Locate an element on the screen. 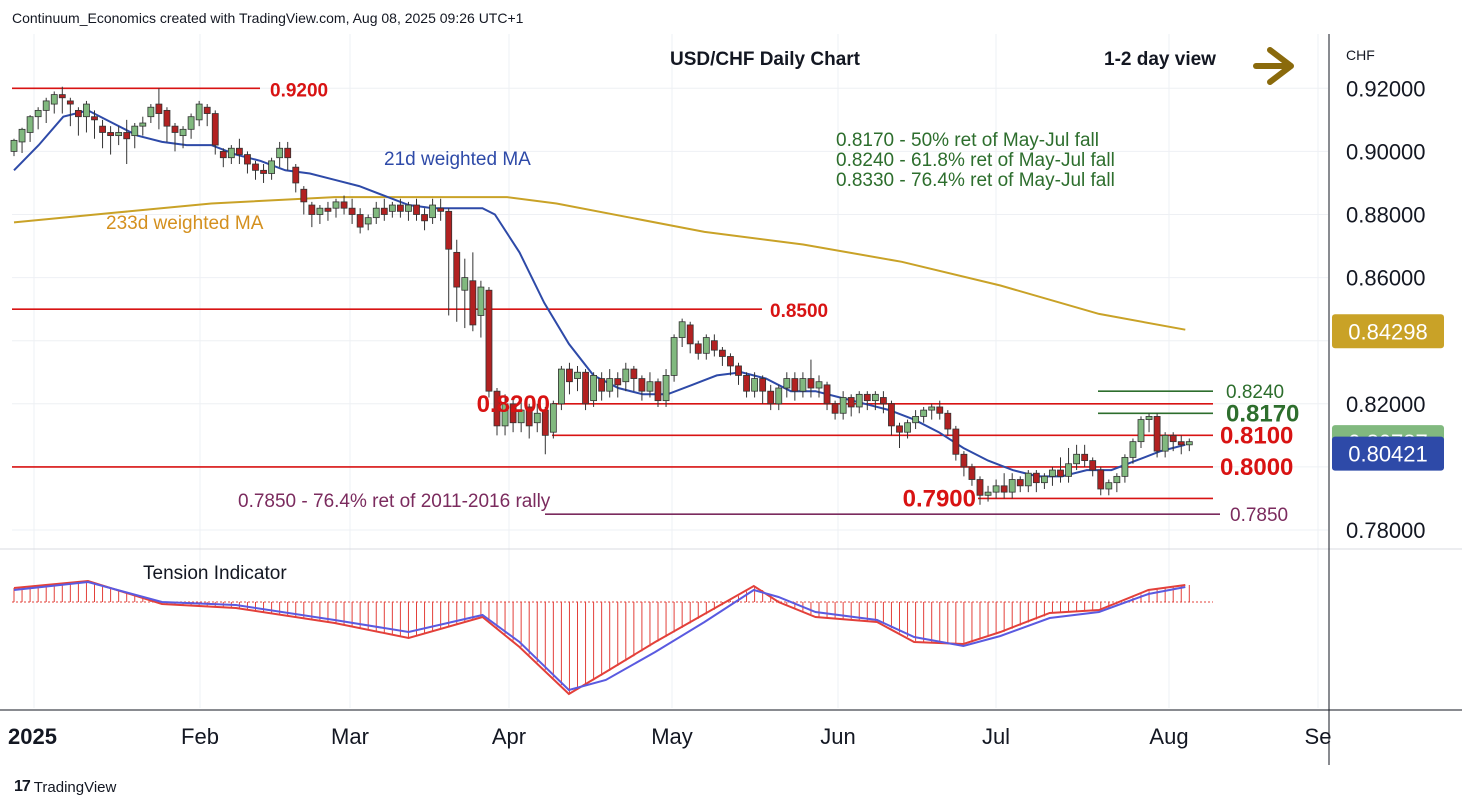  xtick-7: Aug is located at coordinates (1168, 736).